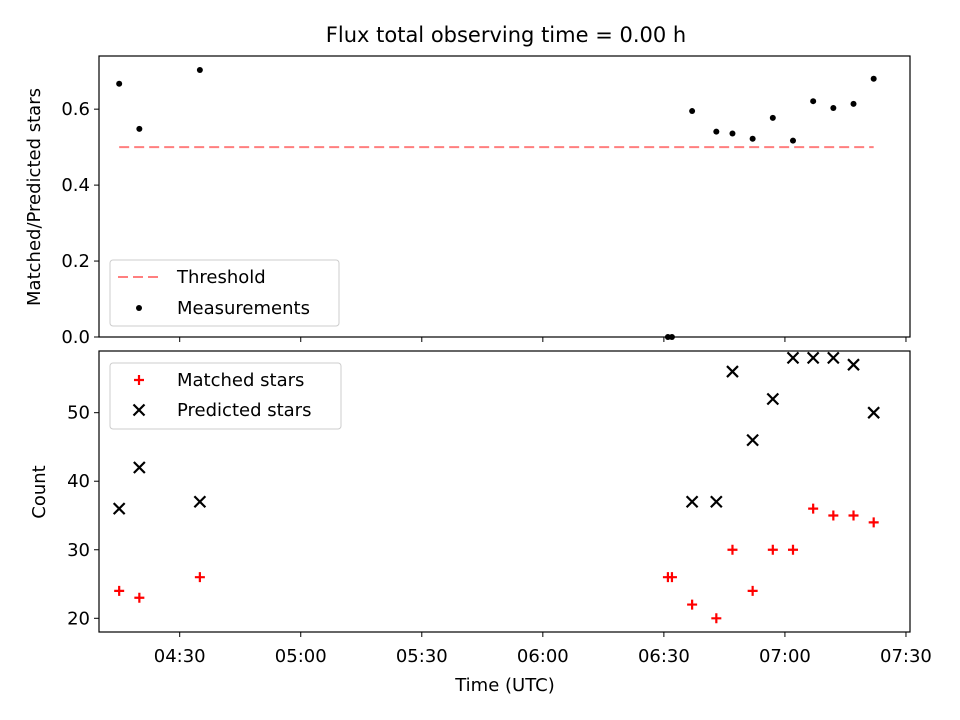  What do you see at coordinates (243, 308) in the screenshot?
I see `legend-measurement-label: Measurements` at bounding box center [243, 308].